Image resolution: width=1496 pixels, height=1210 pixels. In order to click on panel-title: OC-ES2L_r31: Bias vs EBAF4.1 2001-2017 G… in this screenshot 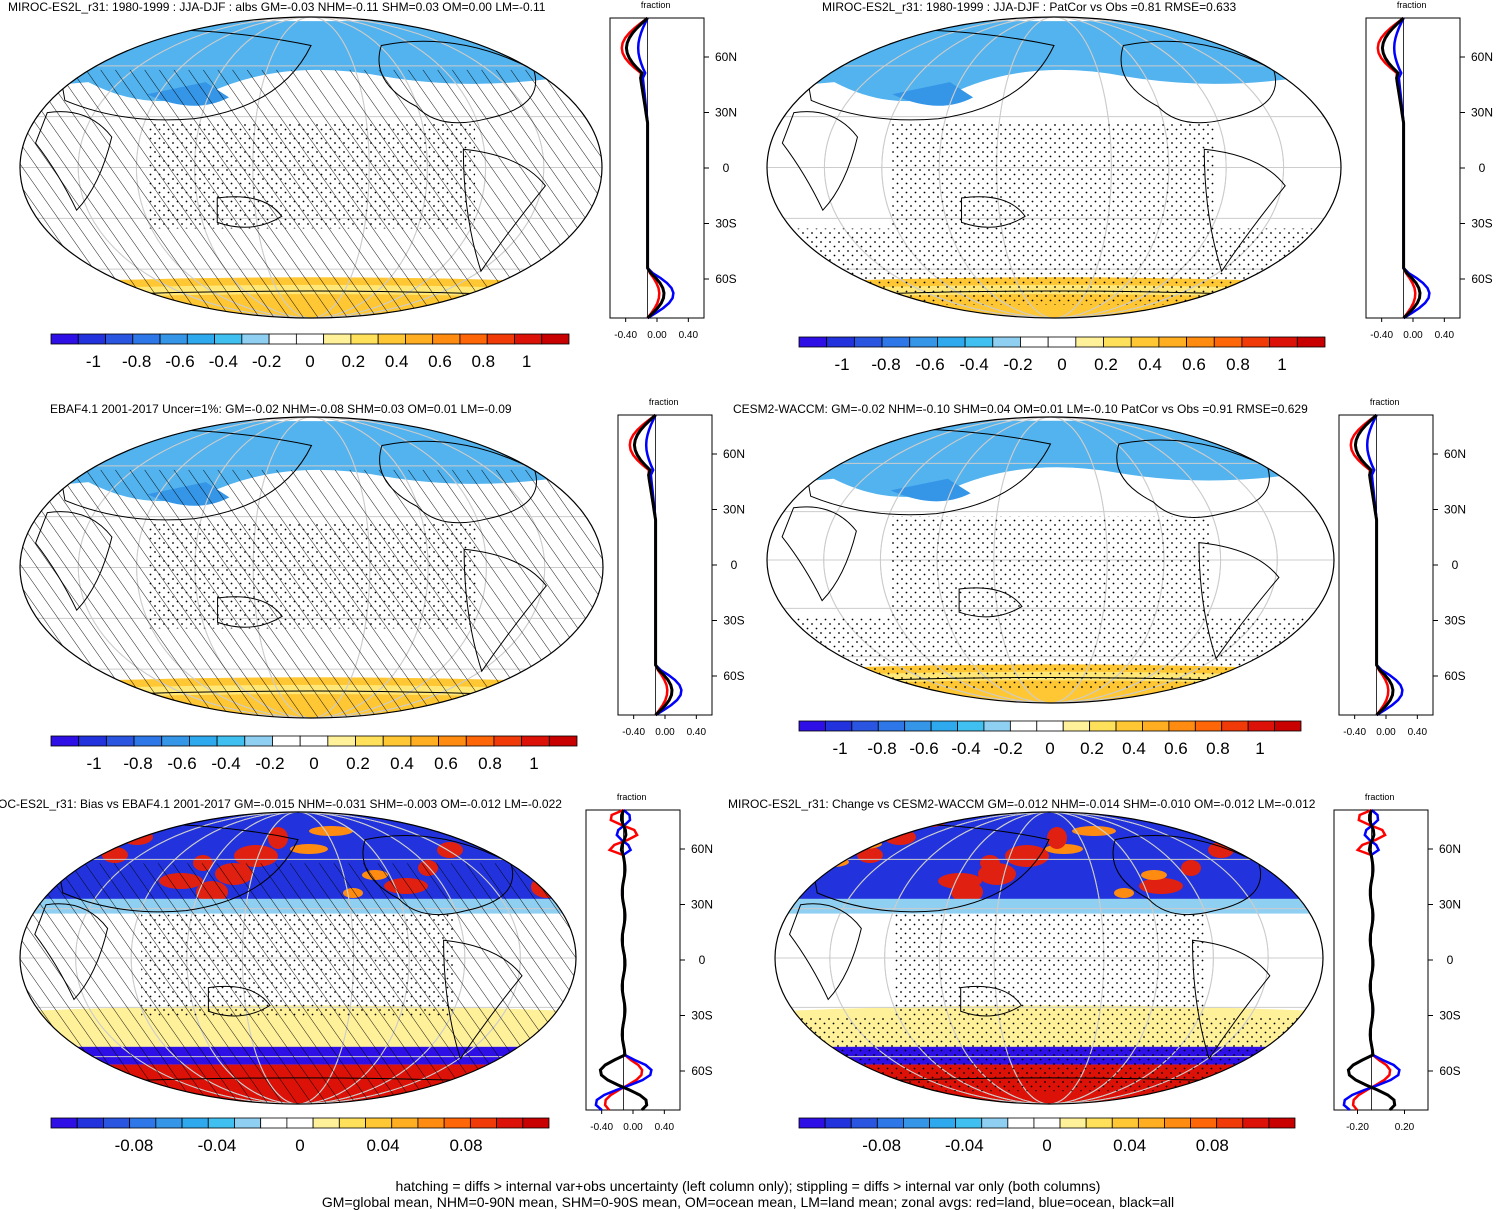, I will do `click(281, 804)`.